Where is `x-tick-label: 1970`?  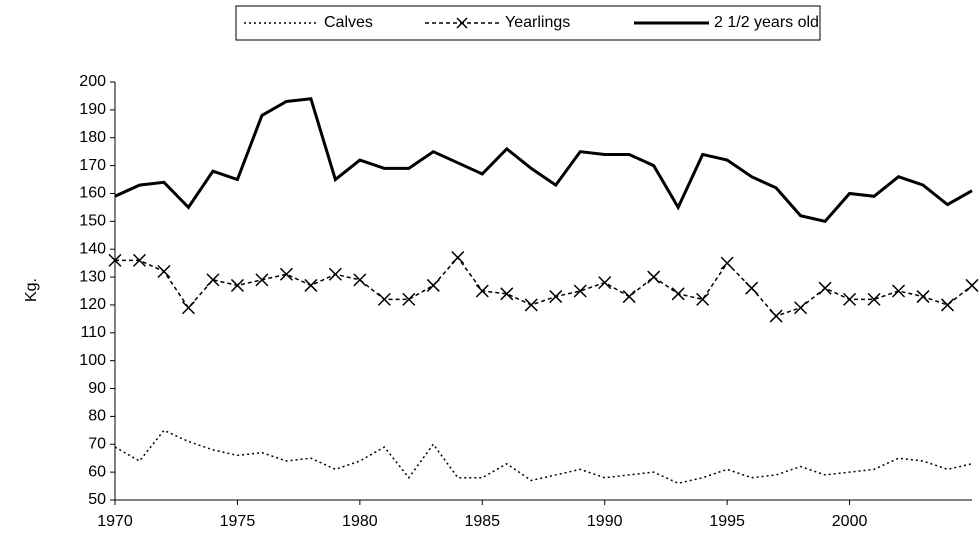
x-tick-label: 1970 is located at coordinates (115, 521).